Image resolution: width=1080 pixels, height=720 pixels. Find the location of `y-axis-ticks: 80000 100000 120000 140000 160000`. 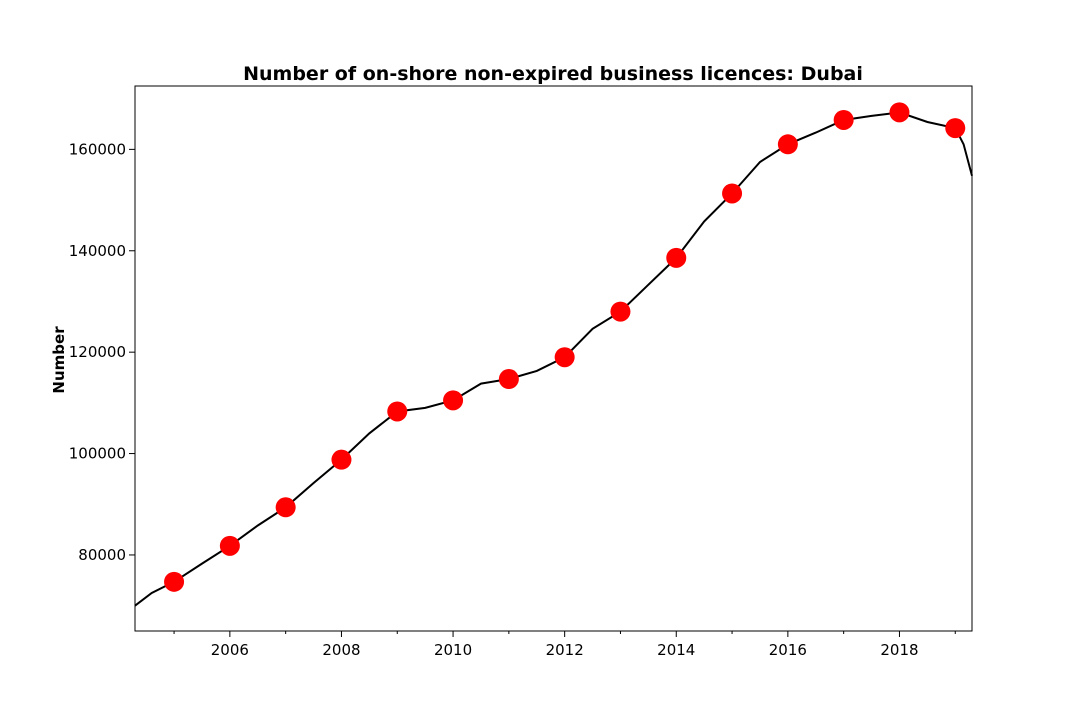

y-axis-ticks: 80000 100000 120000 140000 160000 is located at coordinates (102, 352).